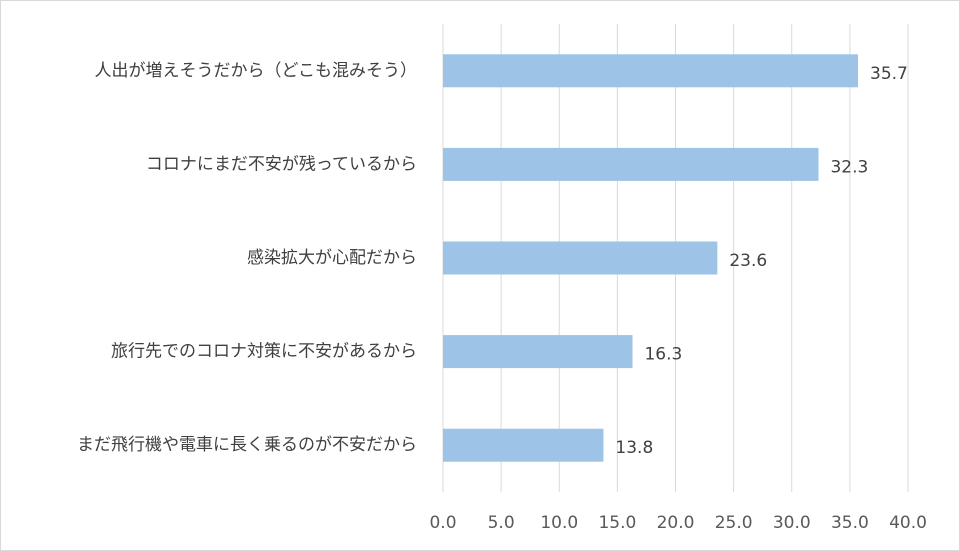  Describe the element at coordinates (256, 71) in the screenshot. I see `category-label-0: 人出が増えそうだから（どこも混みそう）` at that location.